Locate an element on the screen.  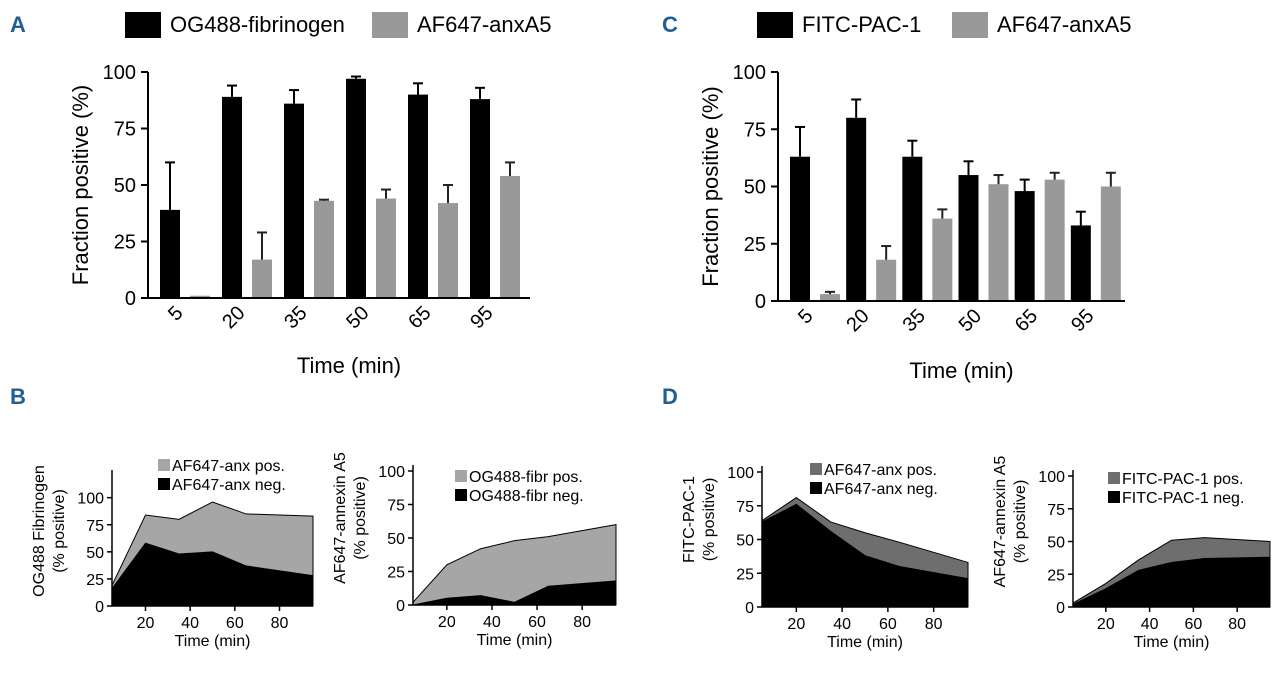
d1-ytick-label-4: 100 is located at coordinates (740, 473).